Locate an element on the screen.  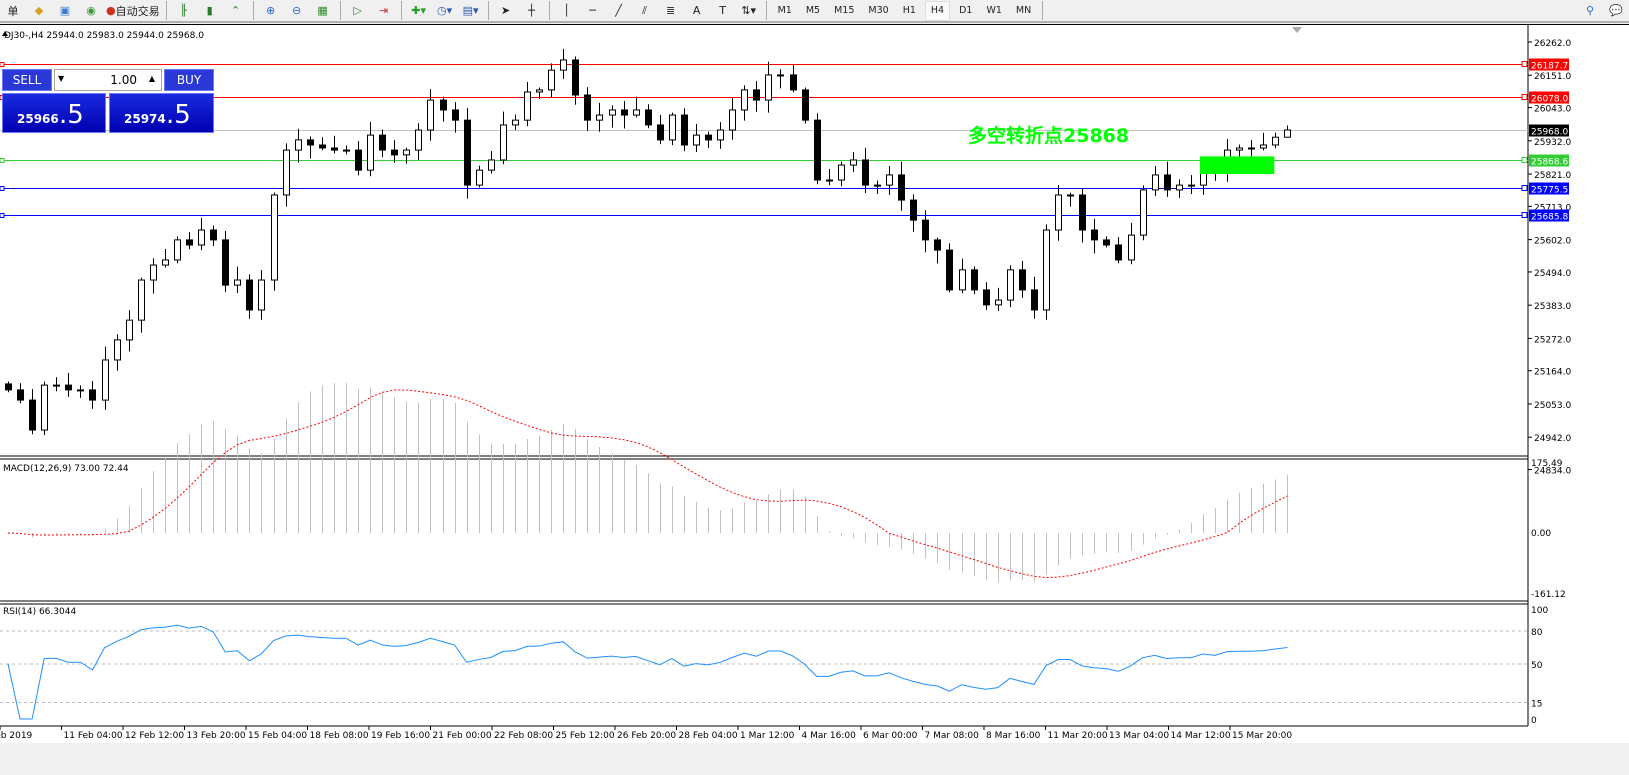
menu-button: 单 is located at coordinates (13, 11).